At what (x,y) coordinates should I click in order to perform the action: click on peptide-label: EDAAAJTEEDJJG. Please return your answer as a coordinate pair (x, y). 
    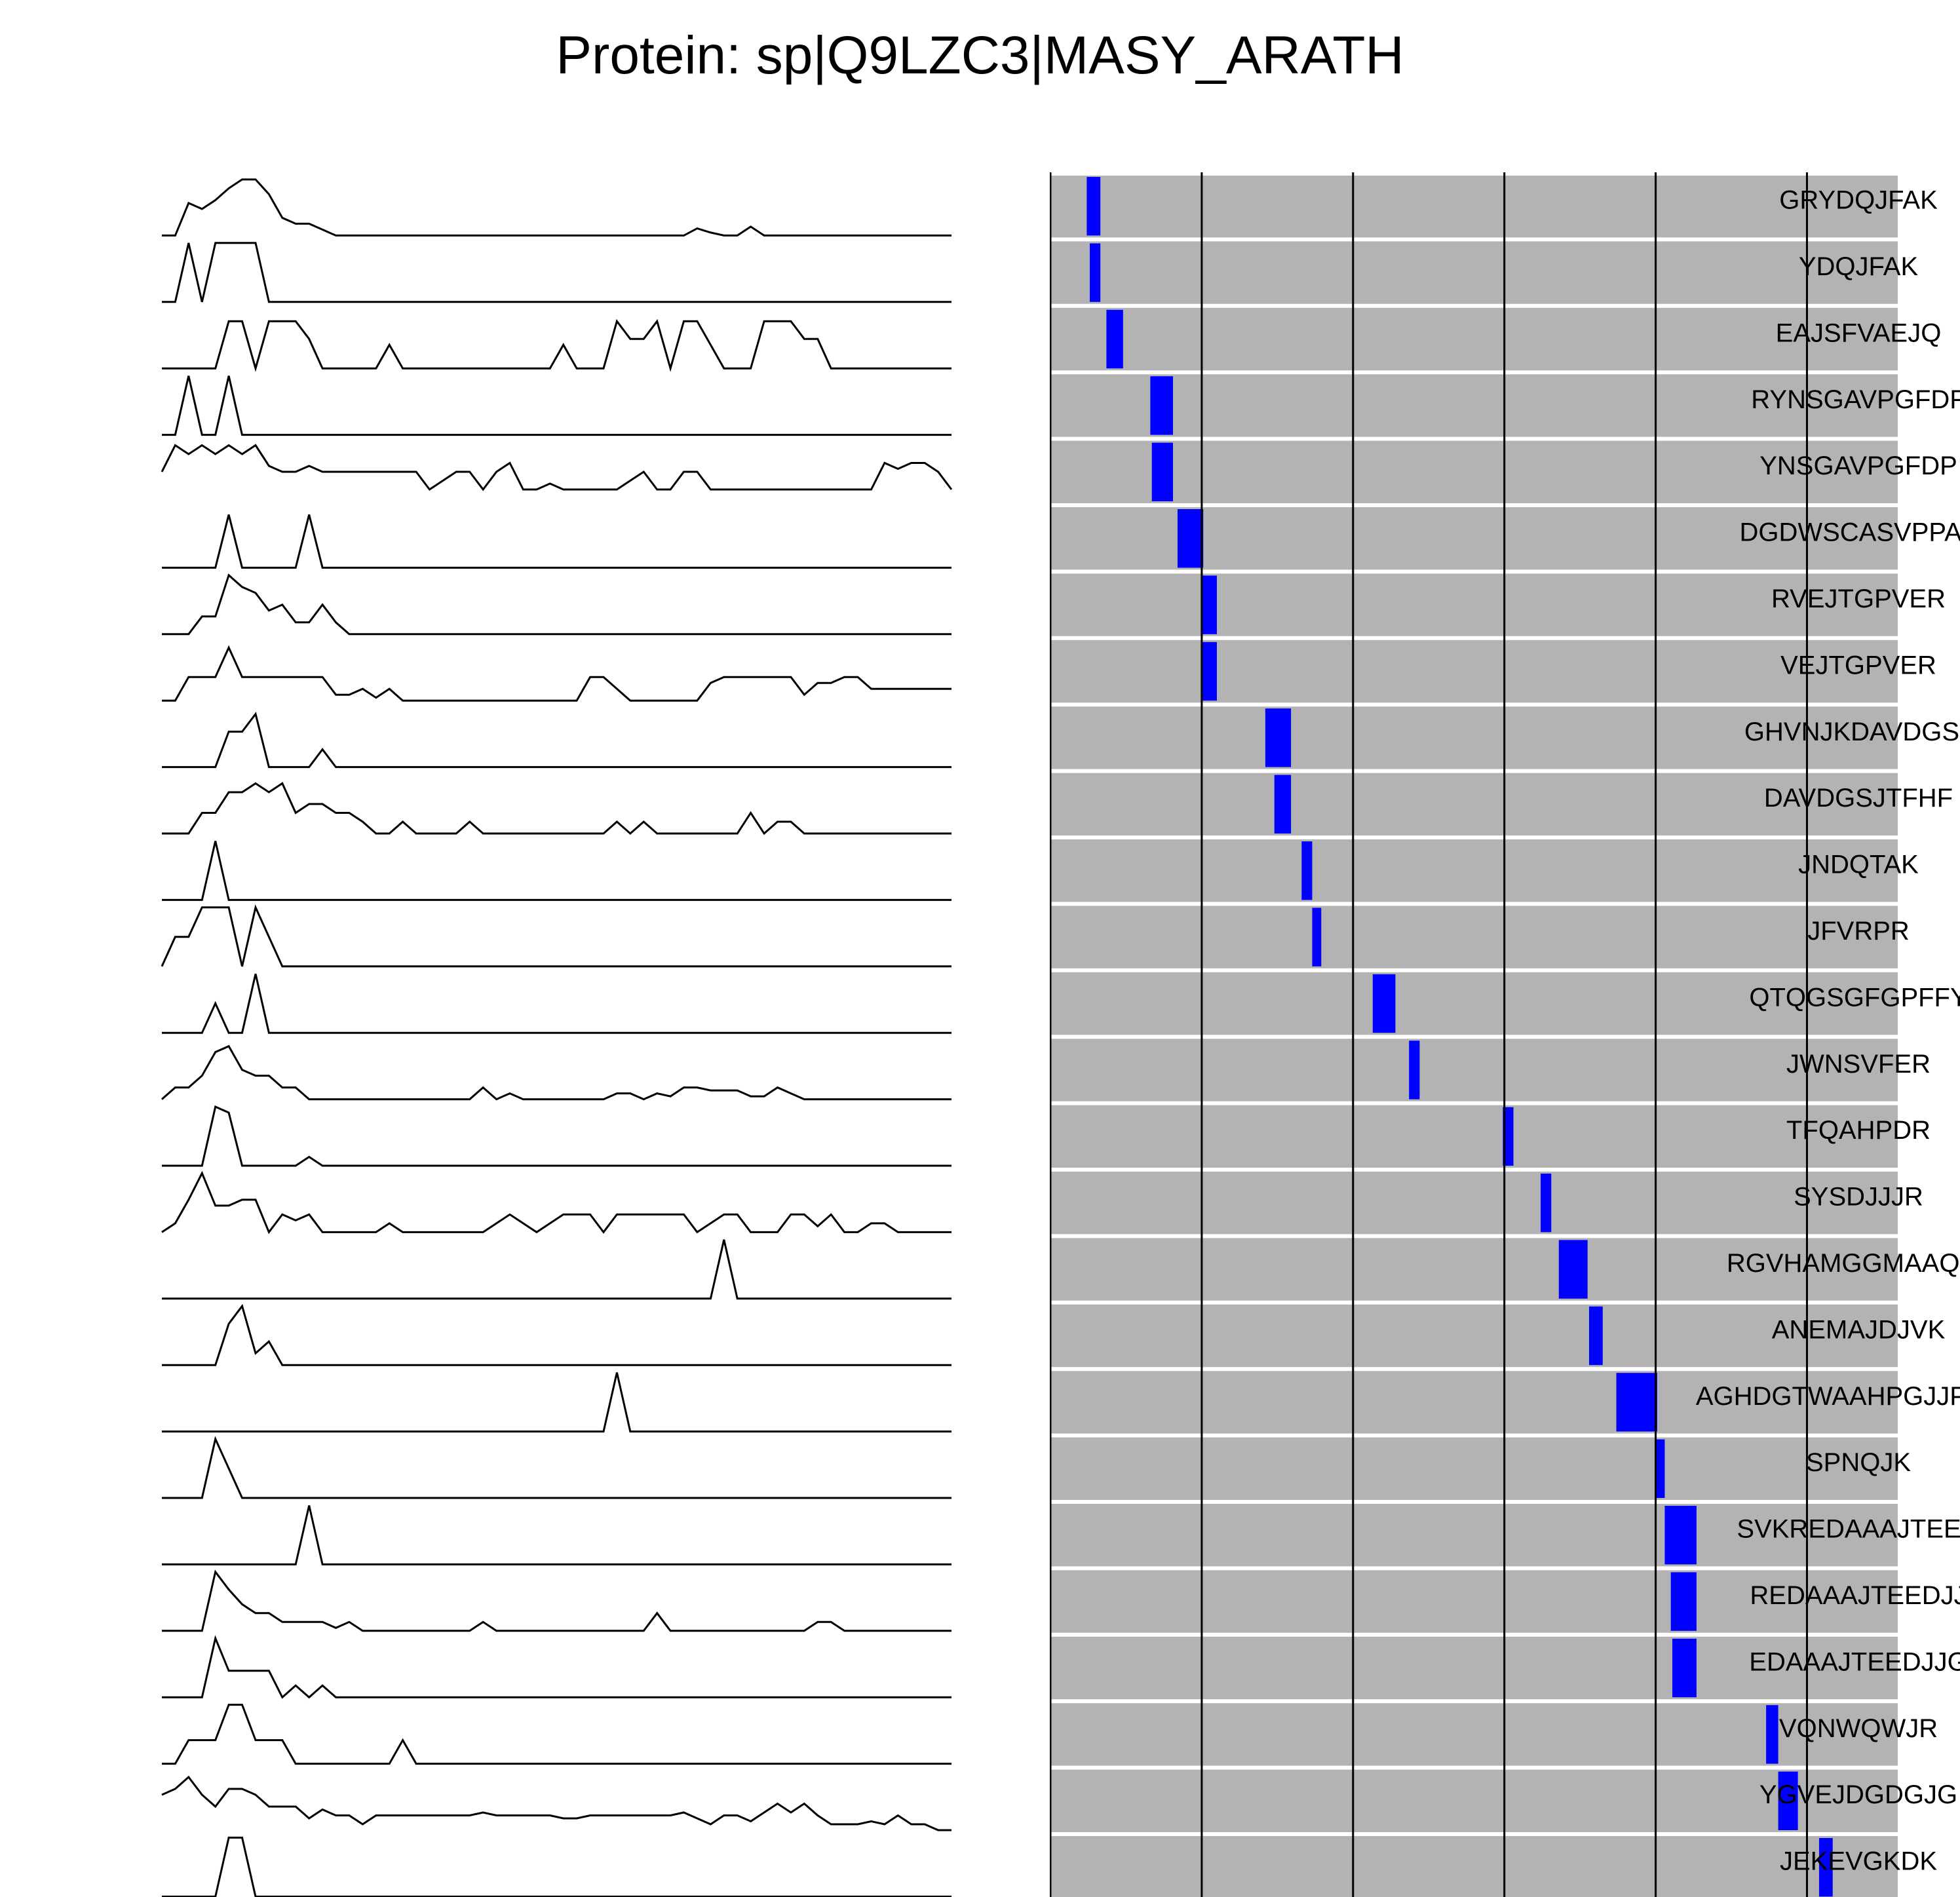
    Looking at the image, I should click on (1854, 1661).